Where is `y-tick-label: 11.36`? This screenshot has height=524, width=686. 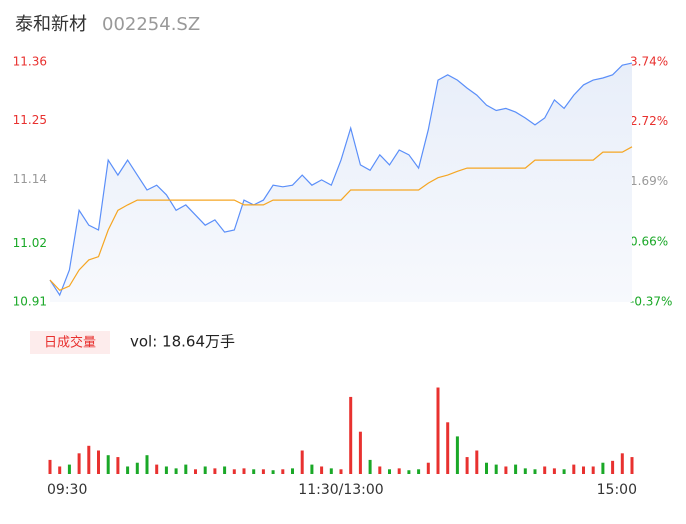
y-tick-label: 11.36 is located at coordinates (30, 62).